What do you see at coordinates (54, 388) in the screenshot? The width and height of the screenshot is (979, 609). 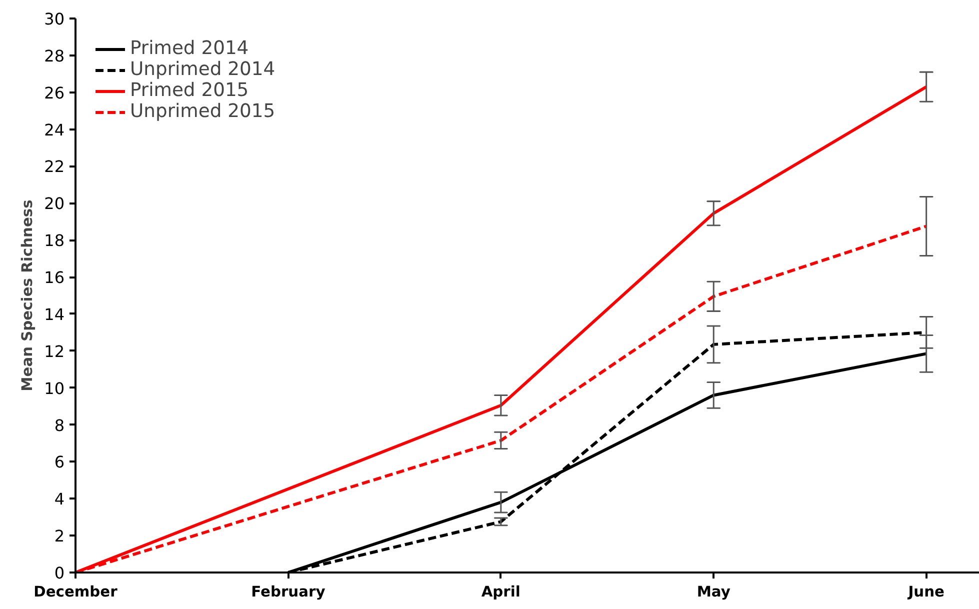 I see `y-tick-label: 10` at bounding box center [54, 388].